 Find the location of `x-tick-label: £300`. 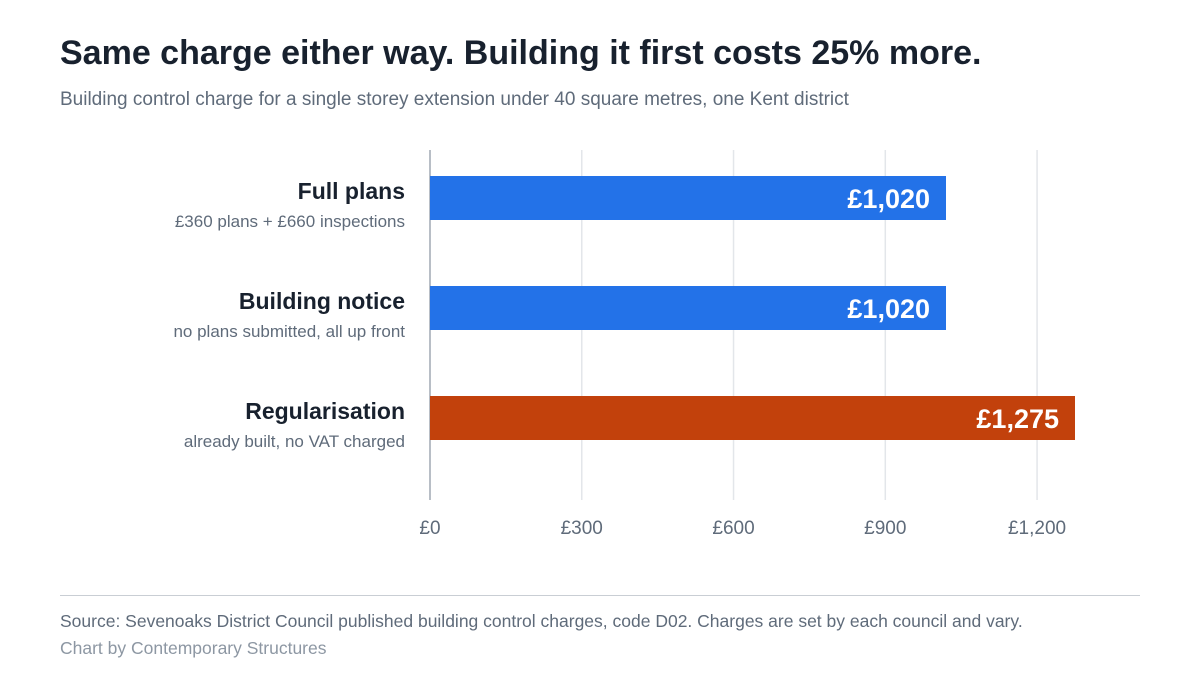

x-tick-label: £300 is located at coordinates (582, 528).